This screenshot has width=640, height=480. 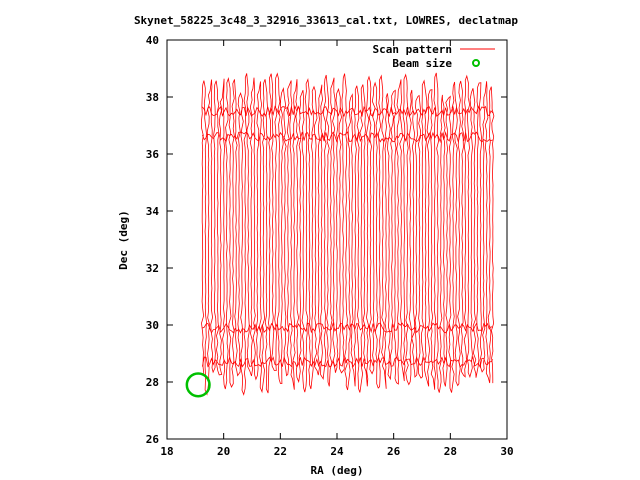 What do you see at coordinates (153, 154) in the screenshot?
I see `y-tick-label: 36` at bounding box center [153, 154].